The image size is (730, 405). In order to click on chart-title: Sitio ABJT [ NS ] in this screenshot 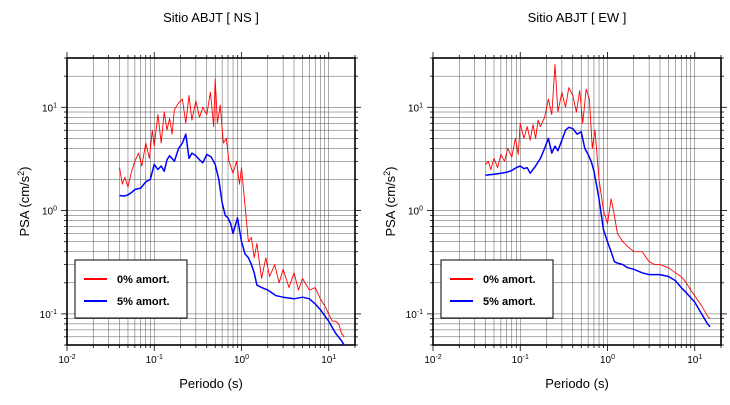, I will do `click(211, 17)`.